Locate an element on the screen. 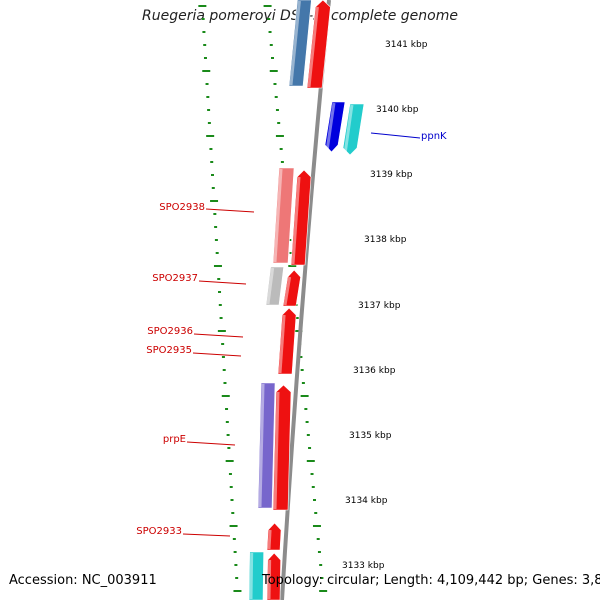 The height and width of the screenshot is (600, 600). prpE-arrow is located at coordinates (266, 445).